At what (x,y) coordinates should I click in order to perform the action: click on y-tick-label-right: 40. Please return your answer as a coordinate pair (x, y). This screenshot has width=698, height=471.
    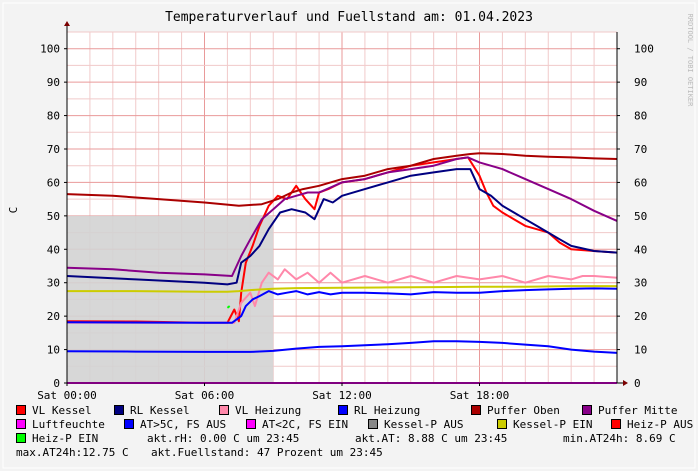
    Looking at the image, I should click on (640, 249).